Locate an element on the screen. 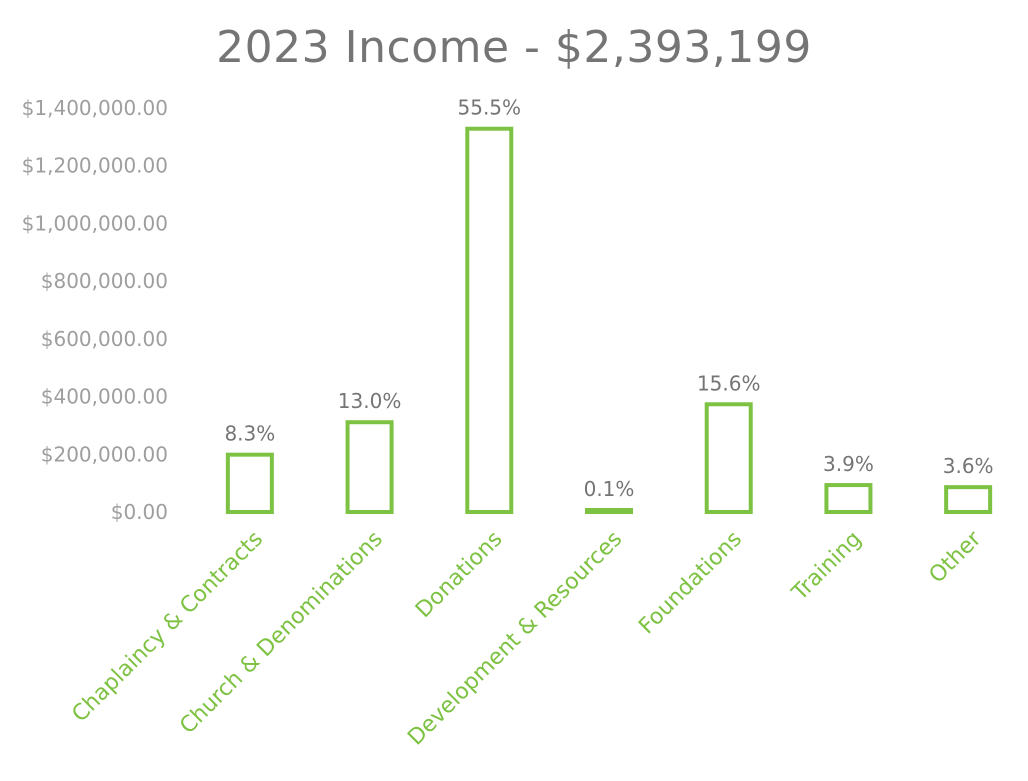 The image size is (1028, 781). x-tick-label: Foundations is located at coordinates (690, 583).